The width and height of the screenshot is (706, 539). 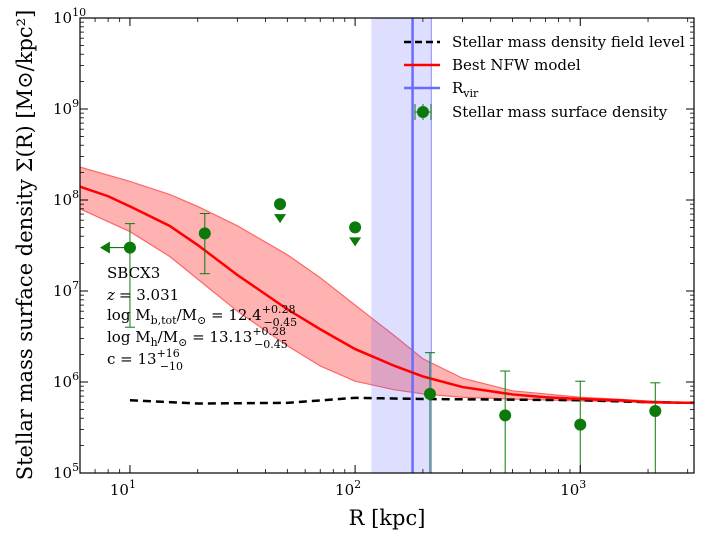 I want to click on mb-sub: b,tot, so click(x=164, y=320).